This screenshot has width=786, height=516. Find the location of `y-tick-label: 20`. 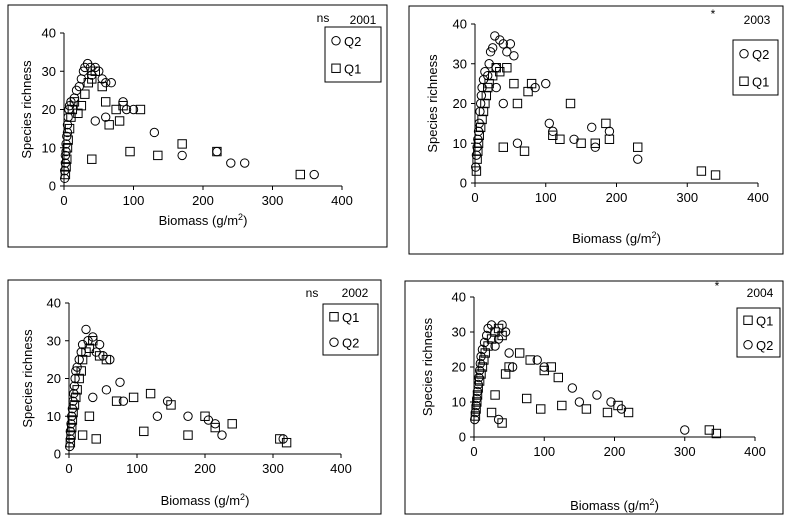

y-tick-label: 20 is located at coordinates (459, 367).